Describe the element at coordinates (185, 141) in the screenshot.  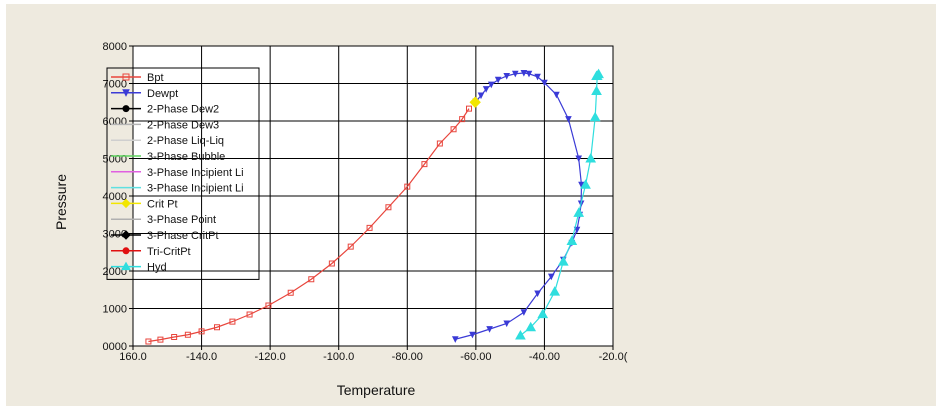
I see `legend-label: 2-Phase Liq-Liq` at that location.